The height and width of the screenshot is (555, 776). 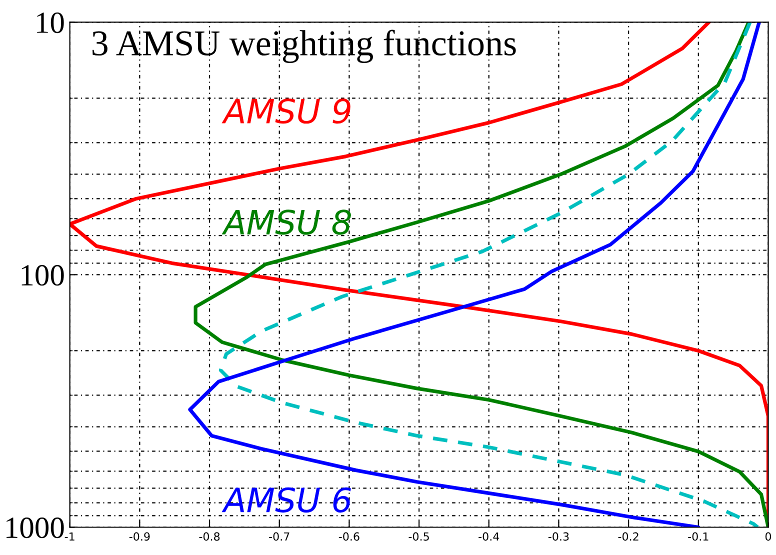 I want to click on series-label: AMSU 6, so click(x=286, y=500).